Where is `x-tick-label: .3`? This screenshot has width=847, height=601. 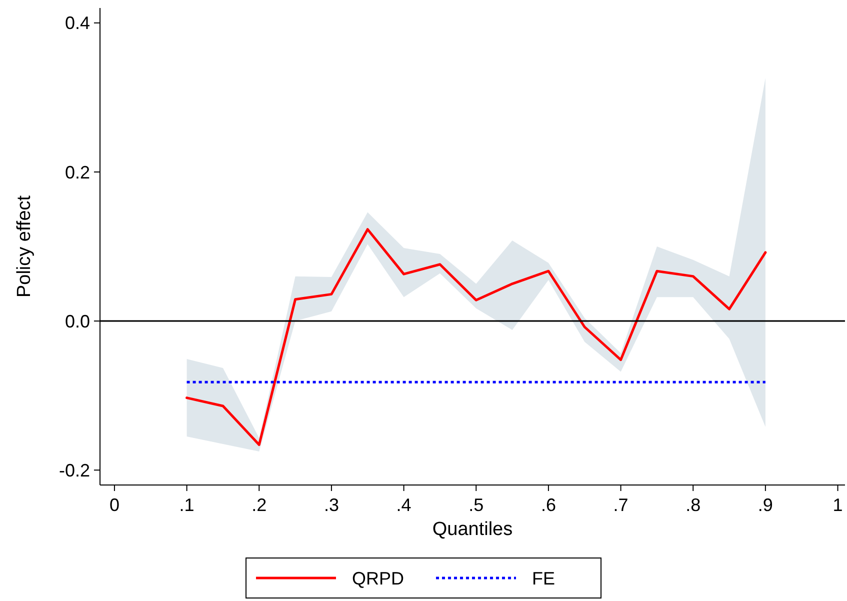 x-tick-label: .3 is located at coordinates (331, 505).